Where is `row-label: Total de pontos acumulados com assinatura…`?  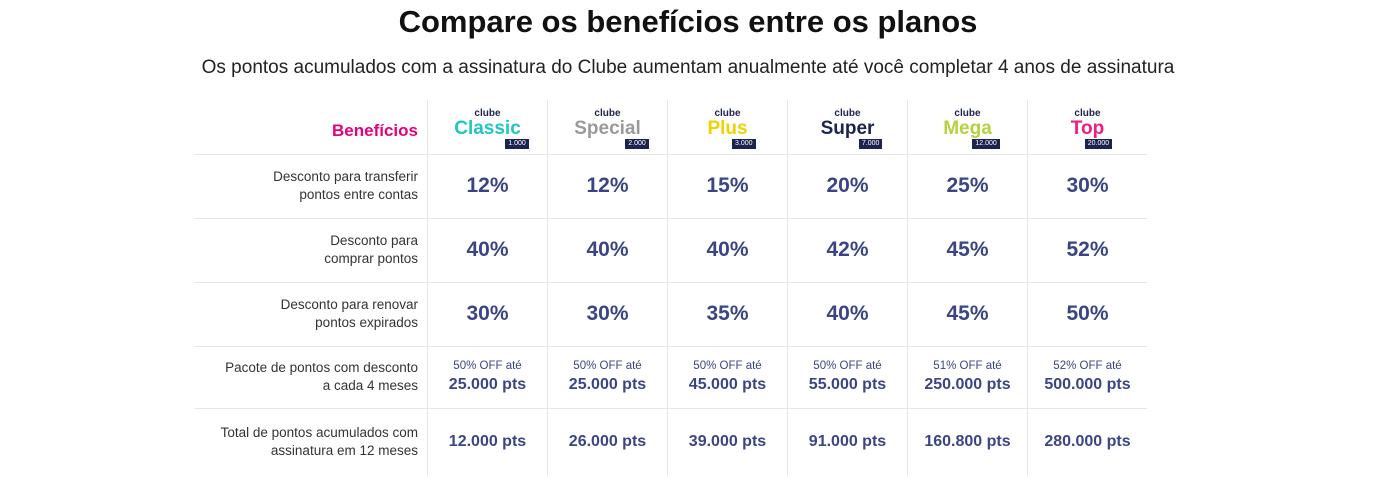 row-label: Total de pontos acumulados com assinatura… is located at coordinates (306, 442).